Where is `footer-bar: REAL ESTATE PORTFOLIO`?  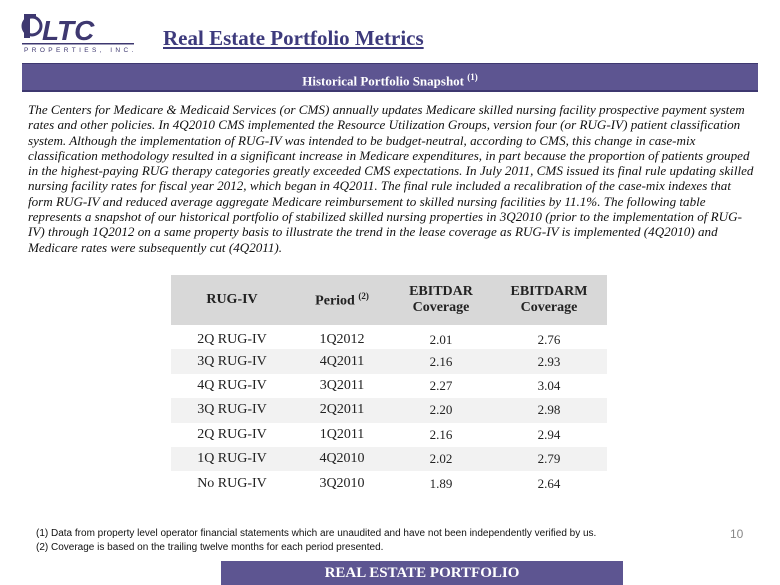 footer-bar: REAL ESTATE PORTFOLIO is located at coordinates (422, 573).